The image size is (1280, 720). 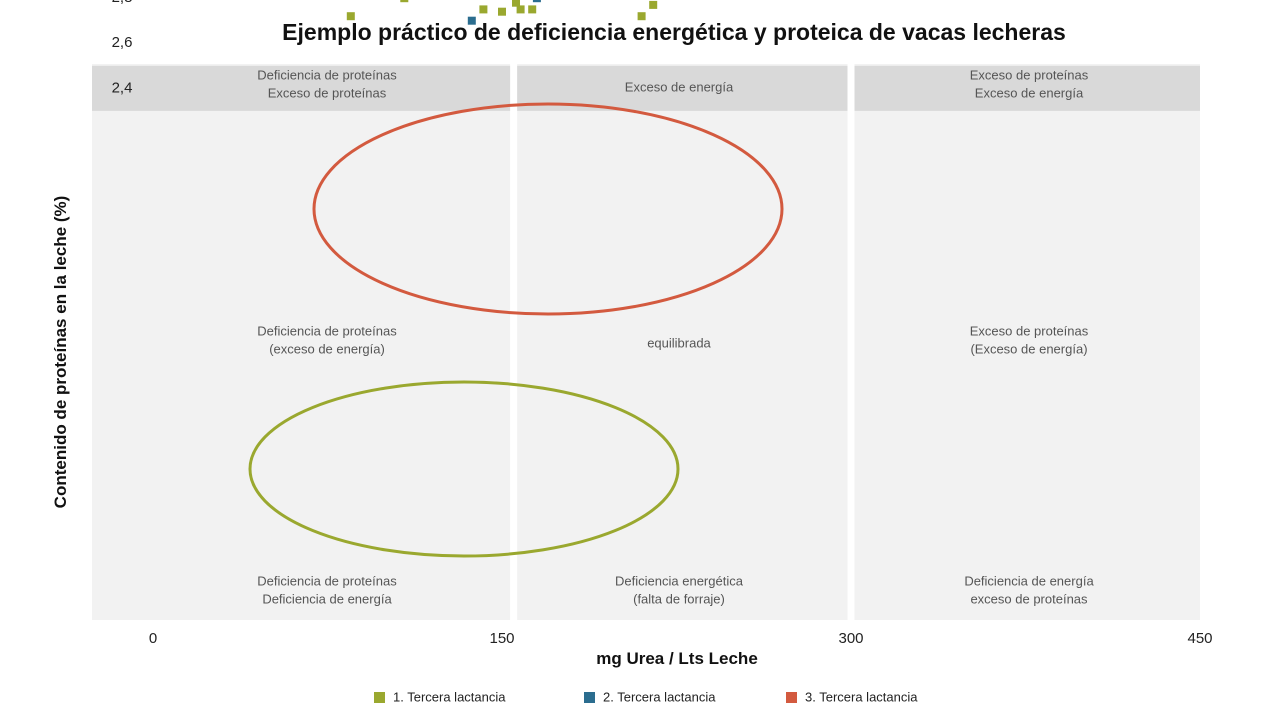 What do you see at coordinates (501, 638) in the screenshot?
I see `x-tick-label: 150` at bounding box center [501, 638].